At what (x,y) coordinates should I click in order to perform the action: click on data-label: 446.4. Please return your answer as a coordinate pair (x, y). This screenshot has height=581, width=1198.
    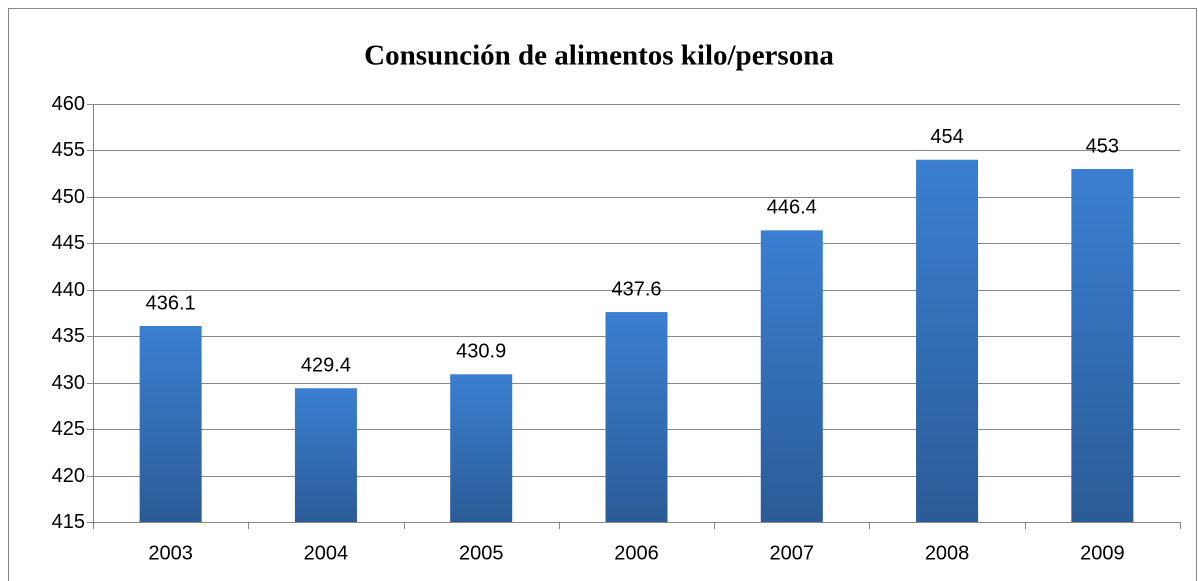
    Looking at the image, I should click on (792, 208).